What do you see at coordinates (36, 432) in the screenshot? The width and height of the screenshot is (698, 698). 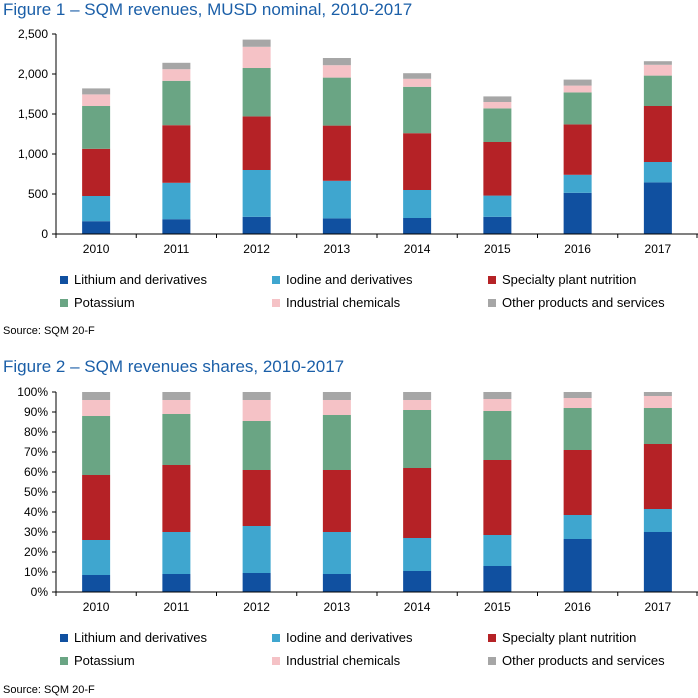 I see `y-tick-label: 80%` at bounding box center [36, 432].